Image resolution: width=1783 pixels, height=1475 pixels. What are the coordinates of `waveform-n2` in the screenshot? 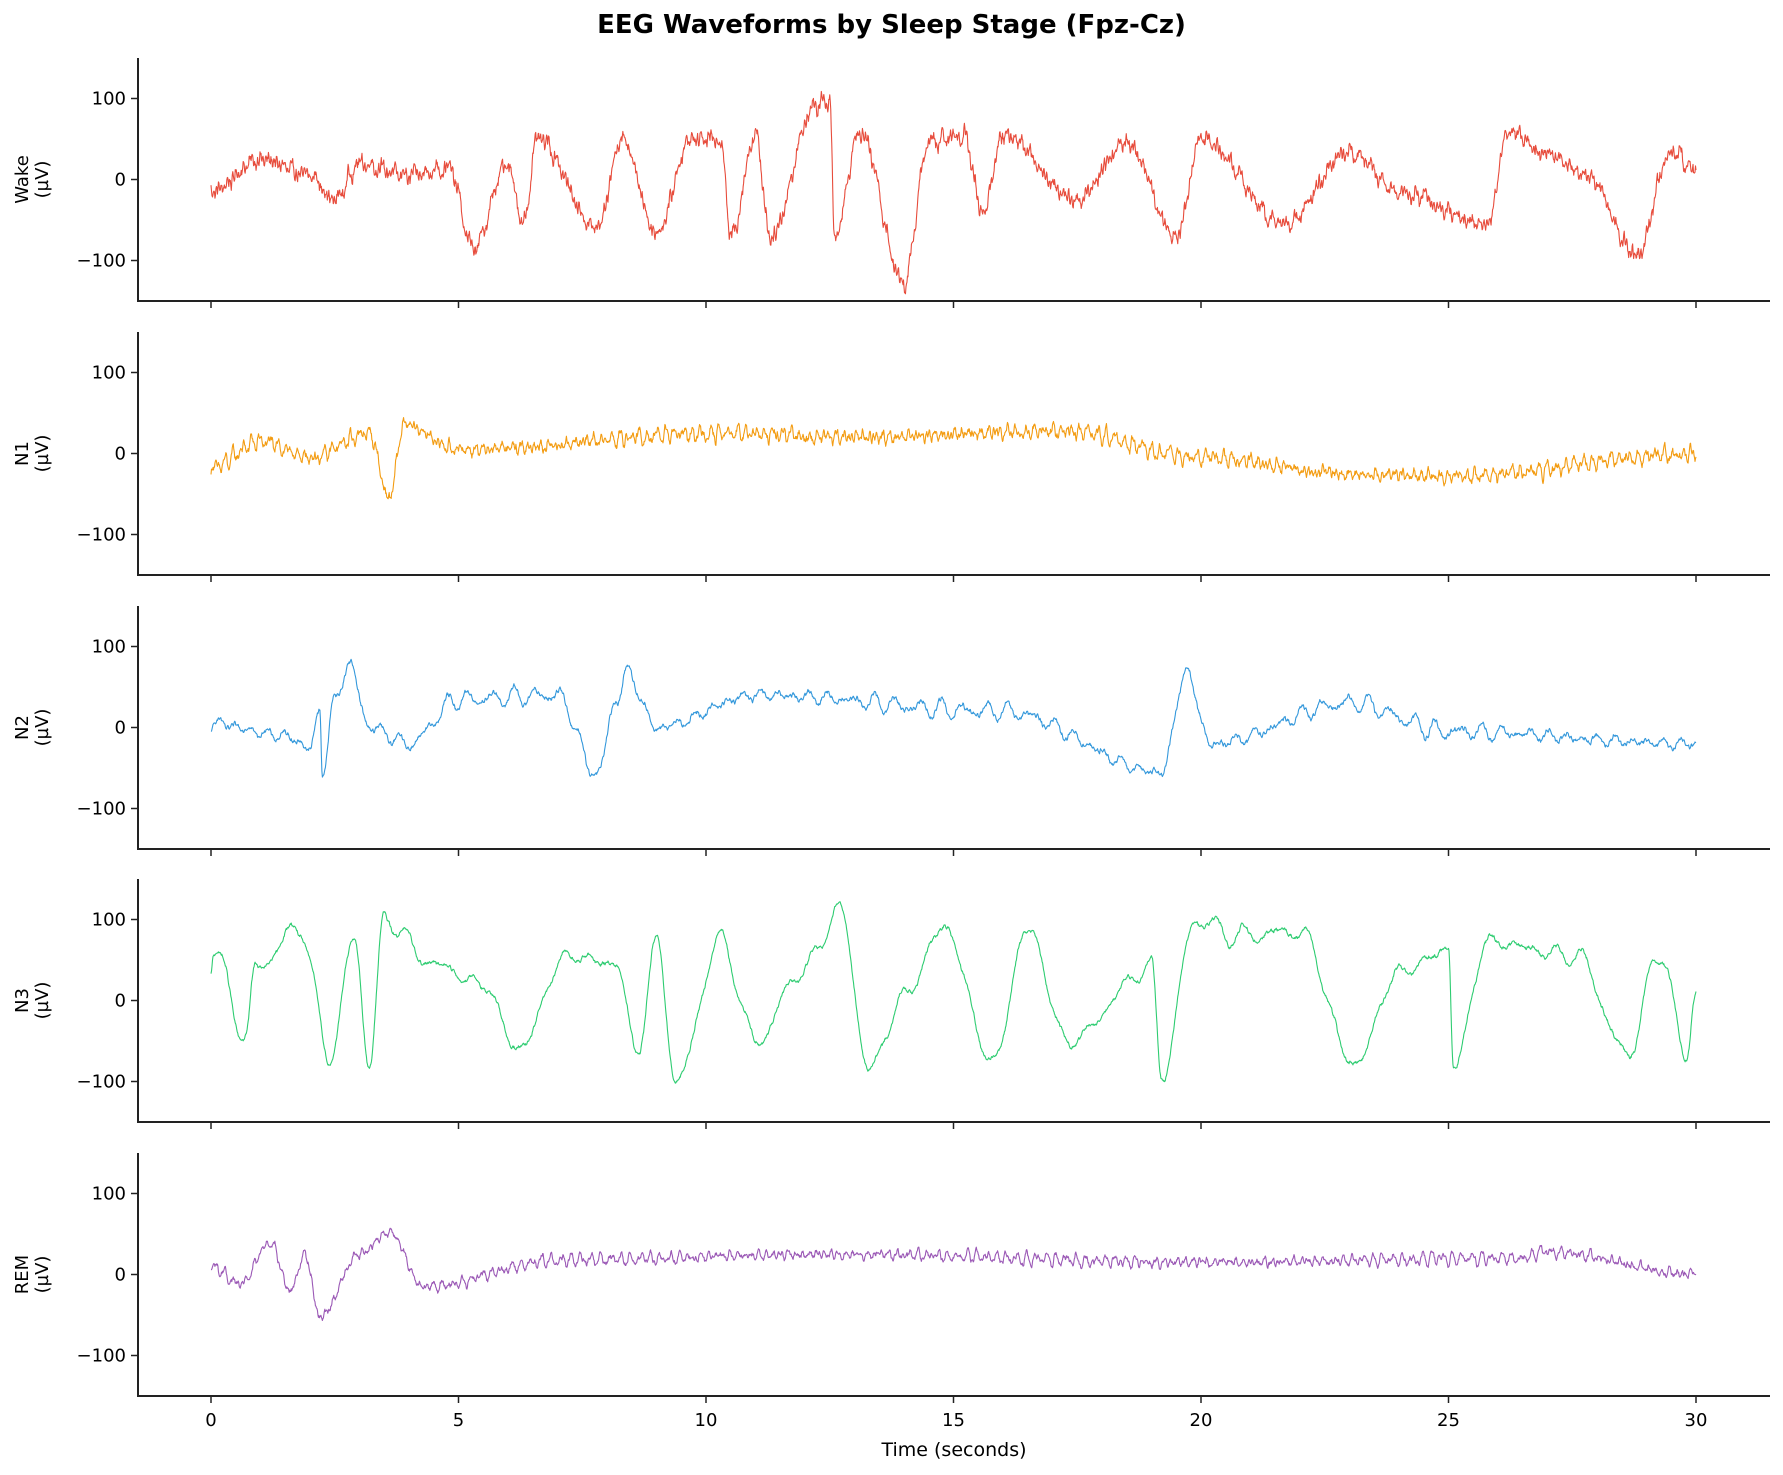 It's located at (953, 718).